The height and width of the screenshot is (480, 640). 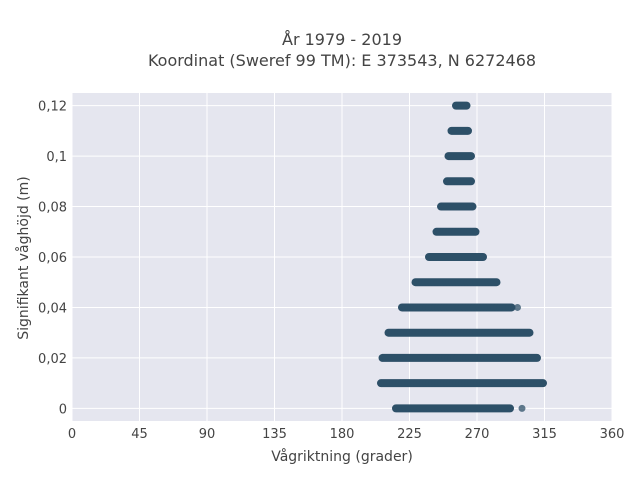 I want to click on x-tick-label: 45, so click(x=139, y=434).